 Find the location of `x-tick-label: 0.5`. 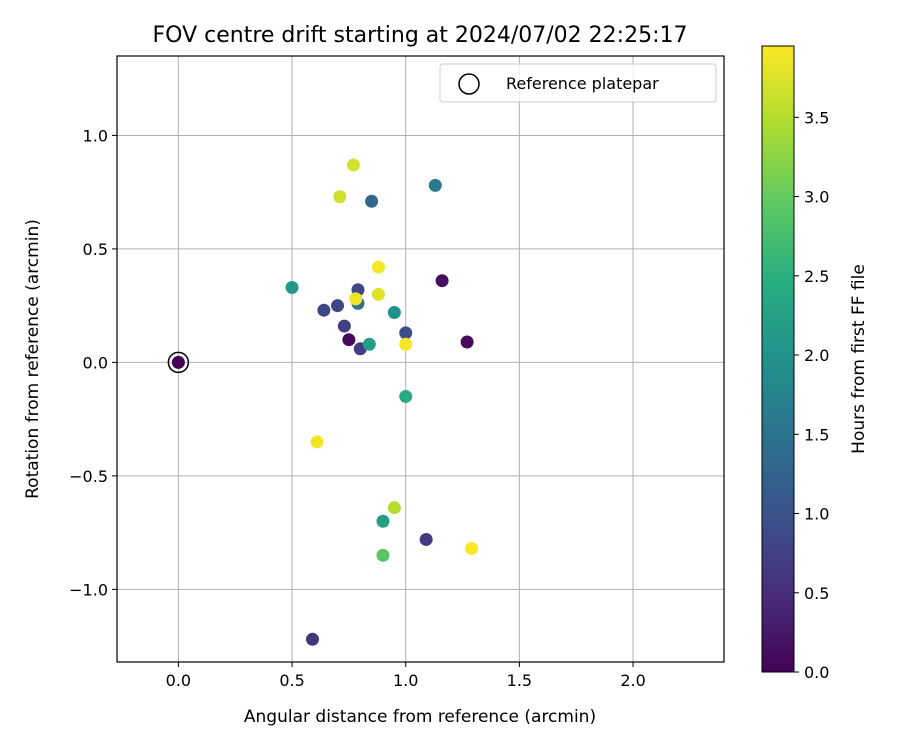

x-tick-label: 0.5 is located at coordinates (291, 680).